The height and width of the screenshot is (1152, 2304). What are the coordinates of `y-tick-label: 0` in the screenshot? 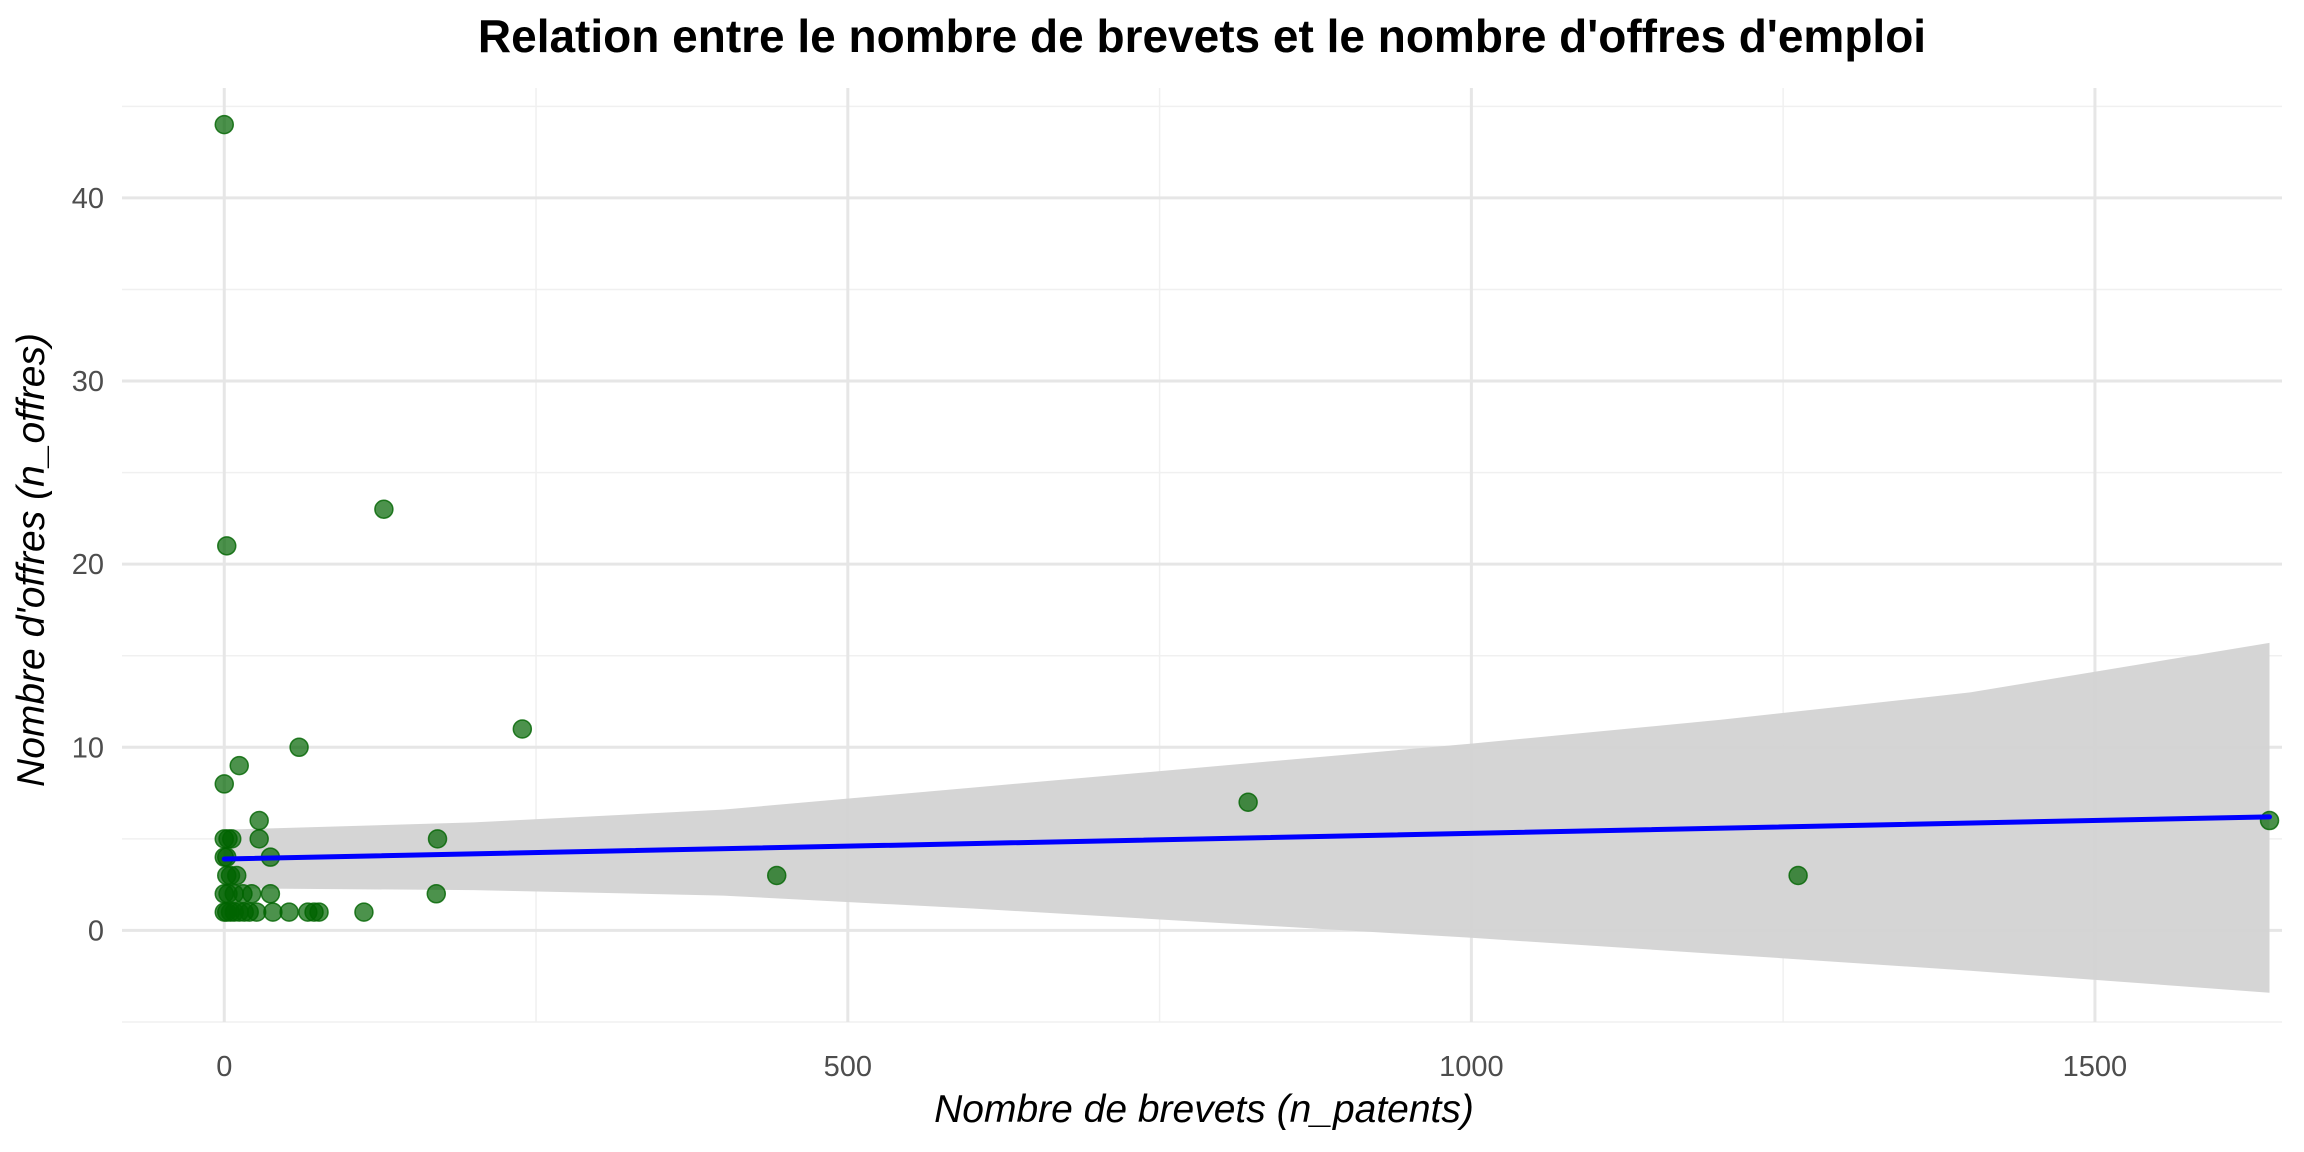 It's located at (96, 931).